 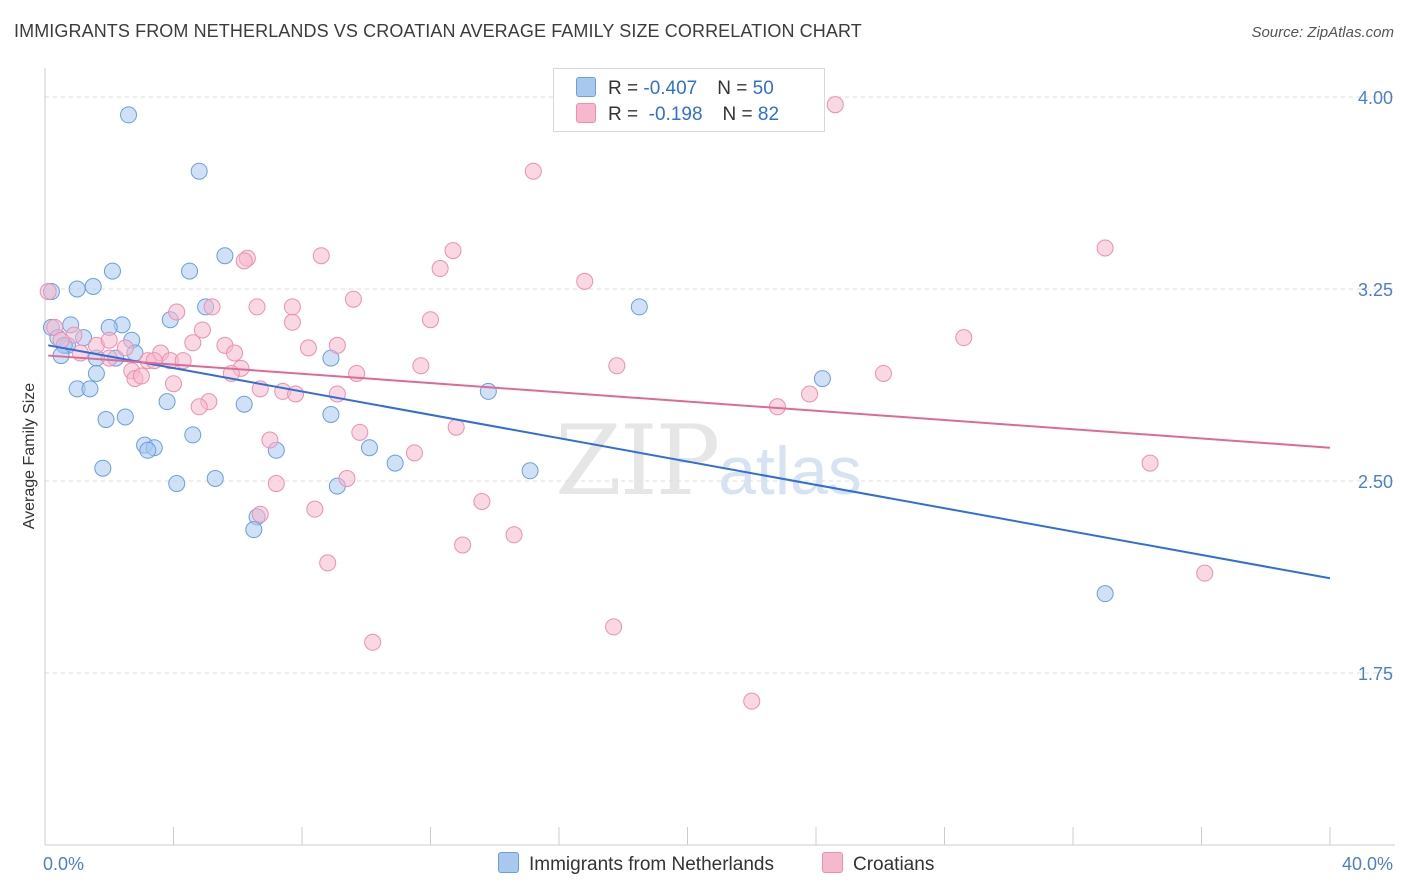 What do you see at coordinates (586, 87) in the screenshot?
I see `legend-swatch-netherlands` at bounding box center [586, 87].